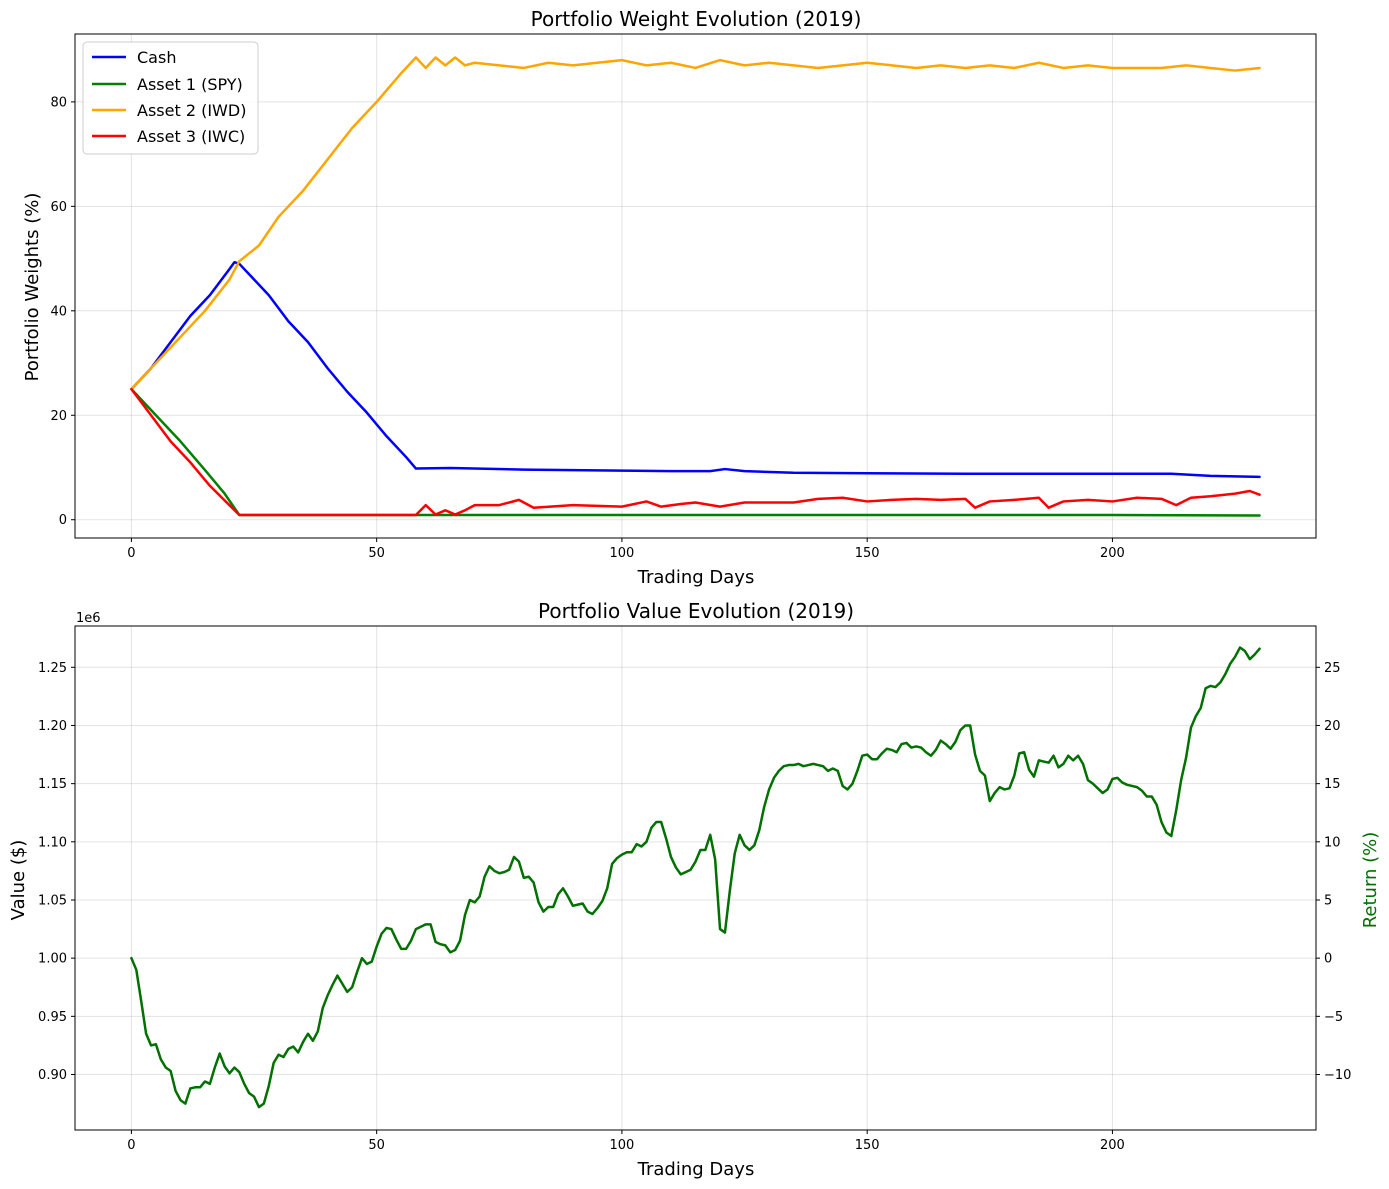 Image resolution: width=1389 pixels, height=1189 pixels. What do you see at coordinates (63, 520) in the screenshot?
I see `y-tick-label: 0` at bounding box center [63, 520].